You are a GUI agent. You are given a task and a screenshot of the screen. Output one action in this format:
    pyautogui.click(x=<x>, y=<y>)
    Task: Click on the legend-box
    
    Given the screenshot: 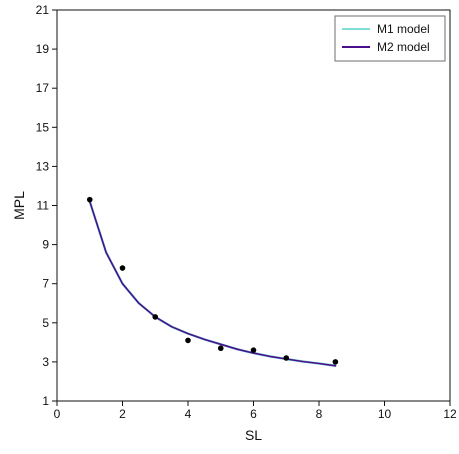 What is the action you would take?
    pyautogui.click(x=390, y=38)
    